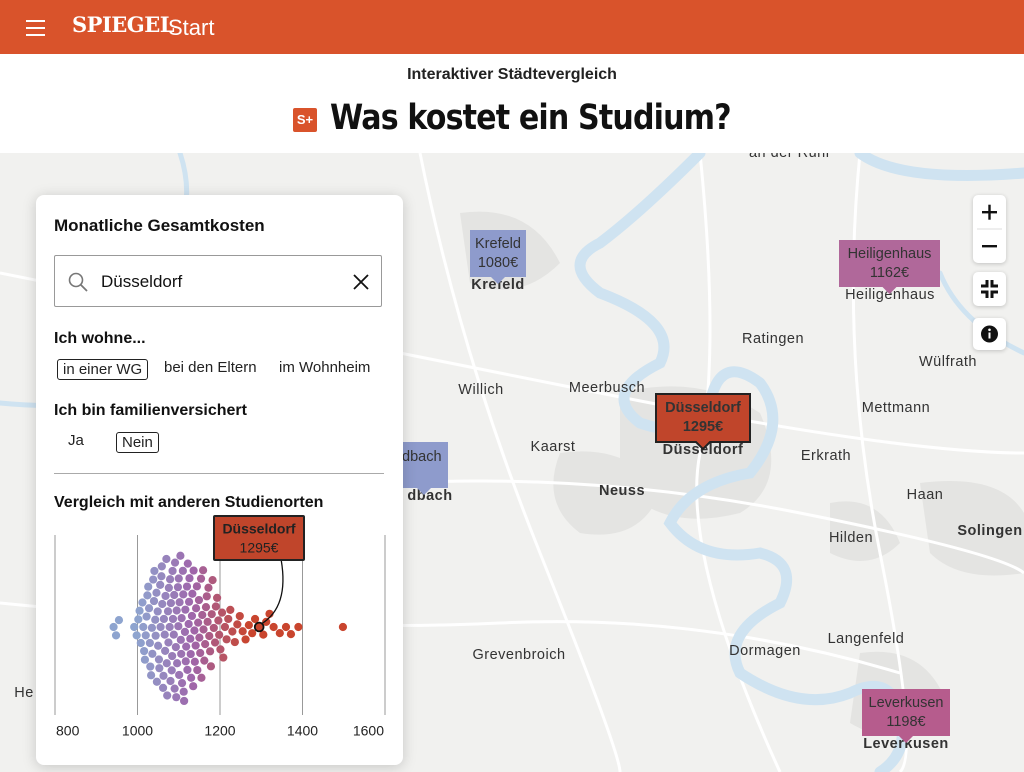  What do you see at coordinates (218, 281) in the screenshot?
I see `search-box: Düsseldorf` at bounding box center [218, 281].